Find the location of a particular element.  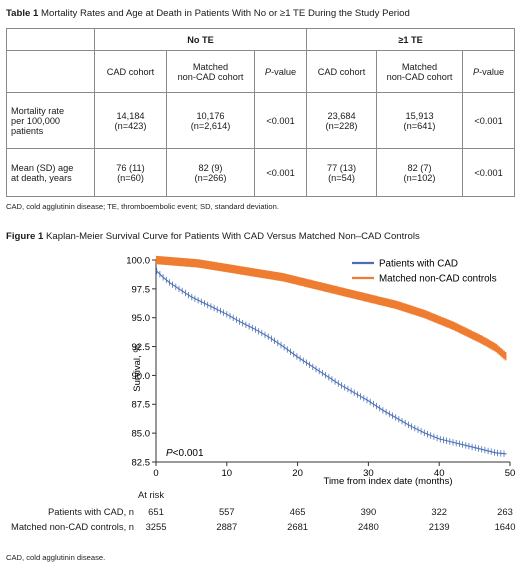

at-risk-count: 2681 is located at coordinates (298, 526).